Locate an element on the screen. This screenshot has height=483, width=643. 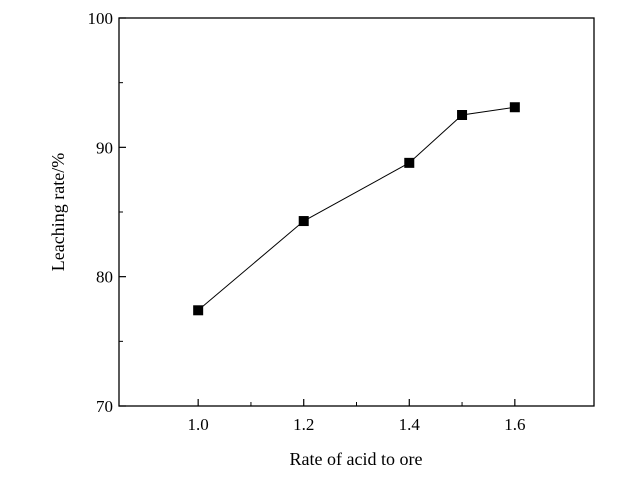
x-axis-title: Rate of acid to ore is located at coordinates (356, 459).